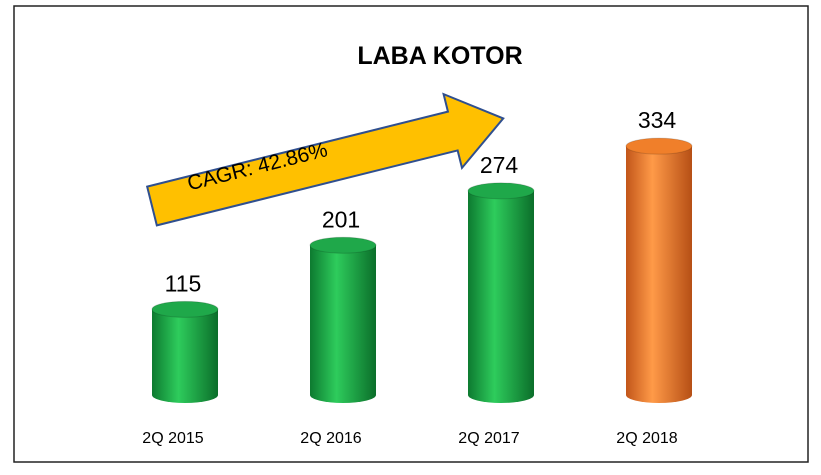  What do you see at coordinates (439, 56) in the screenshot?
I see `chart-title: LABA KOTOR` at bounding box center [439, 56].